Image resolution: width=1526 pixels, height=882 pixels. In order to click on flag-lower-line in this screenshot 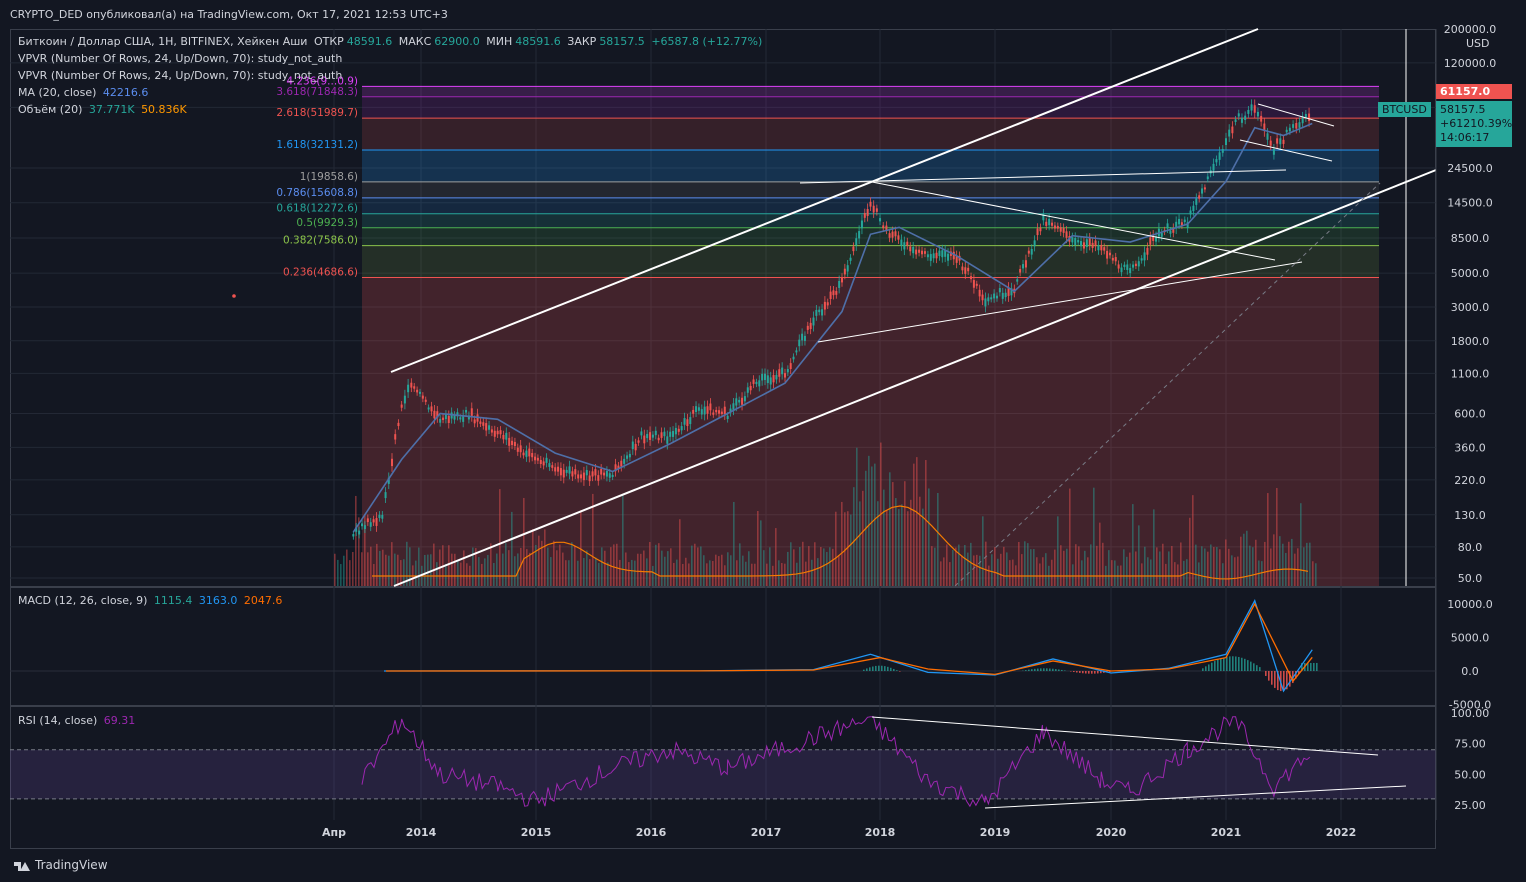, I will do `click(1286, 150)`.